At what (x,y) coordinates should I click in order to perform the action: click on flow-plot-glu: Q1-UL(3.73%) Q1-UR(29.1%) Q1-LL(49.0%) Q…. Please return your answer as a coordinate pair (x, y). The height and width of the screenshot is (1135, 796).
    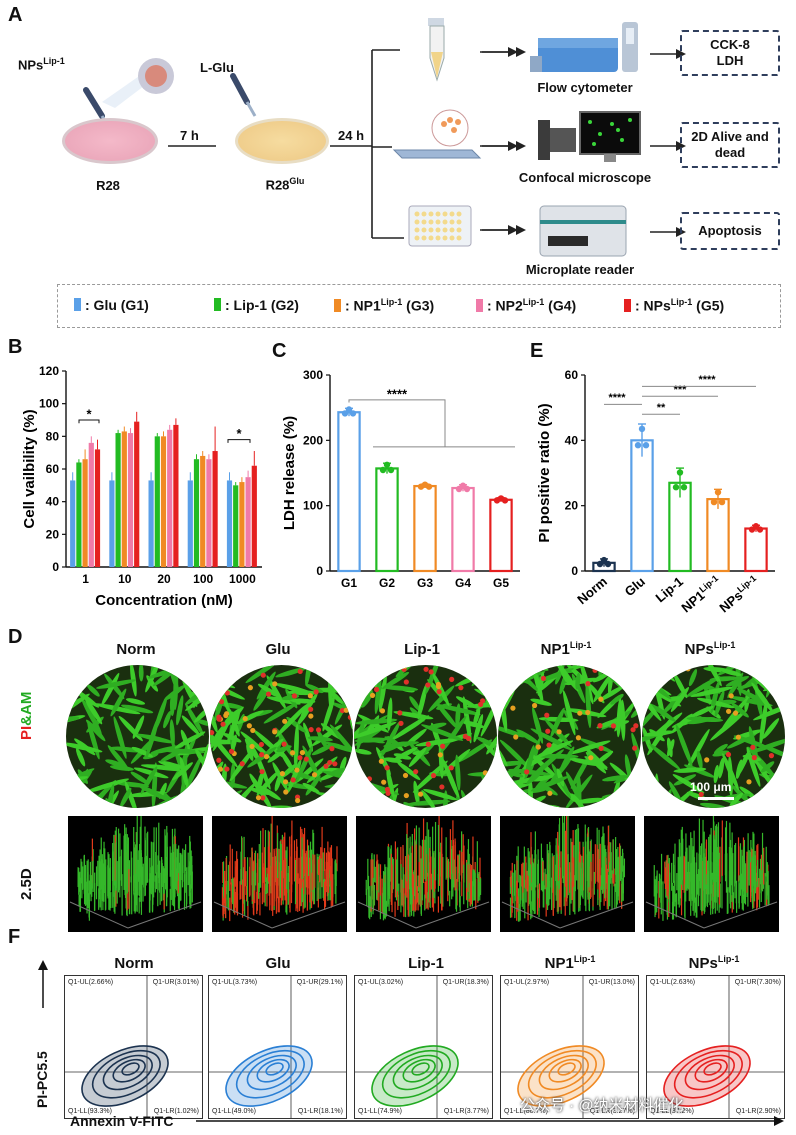
    Looking at the image, I should click on (277, 1047).